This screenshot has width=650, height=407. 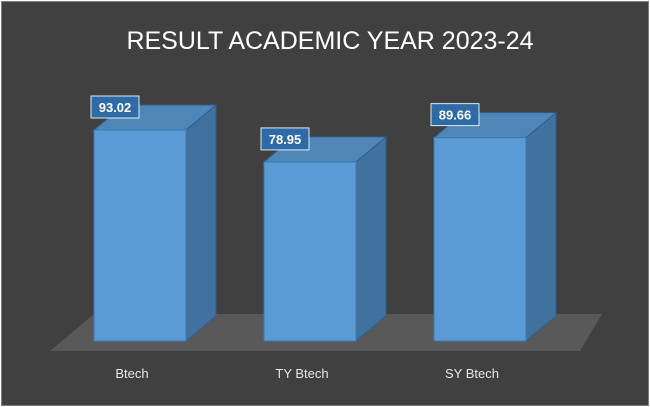 I want to click on data-label: 89.66, so click(x=455, y=115).